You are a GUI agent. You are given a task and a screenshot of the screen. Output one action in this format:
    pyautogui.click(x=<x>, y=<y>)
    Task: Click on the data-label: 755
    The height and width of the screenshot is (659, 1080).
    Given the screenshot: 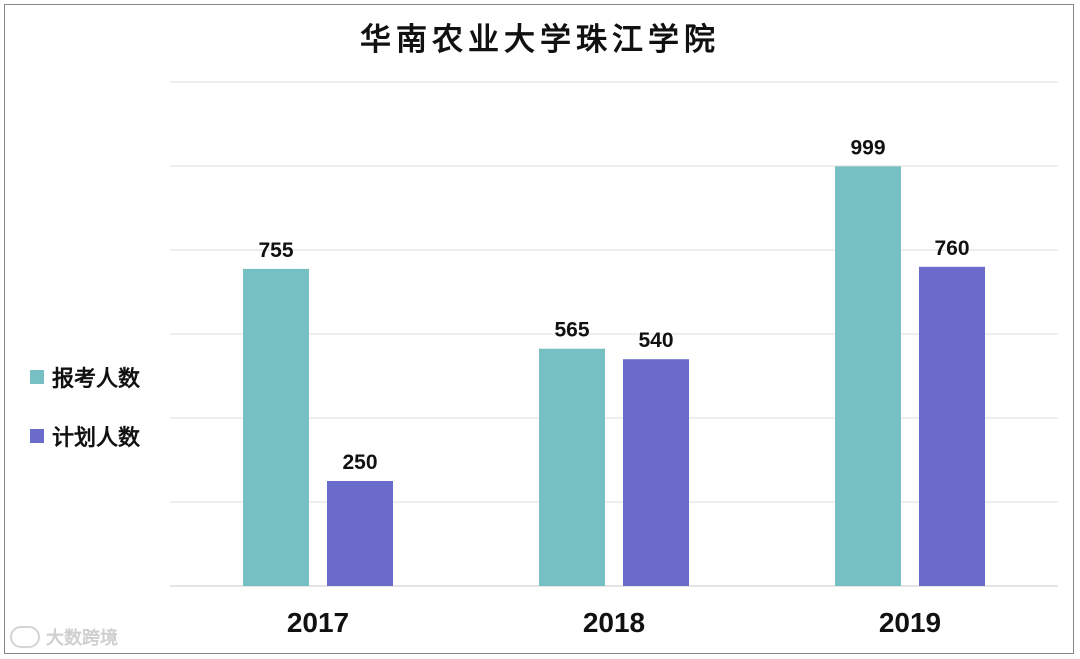 What is the action you would take?
    pyautogui.click(x=275, y=250)
    